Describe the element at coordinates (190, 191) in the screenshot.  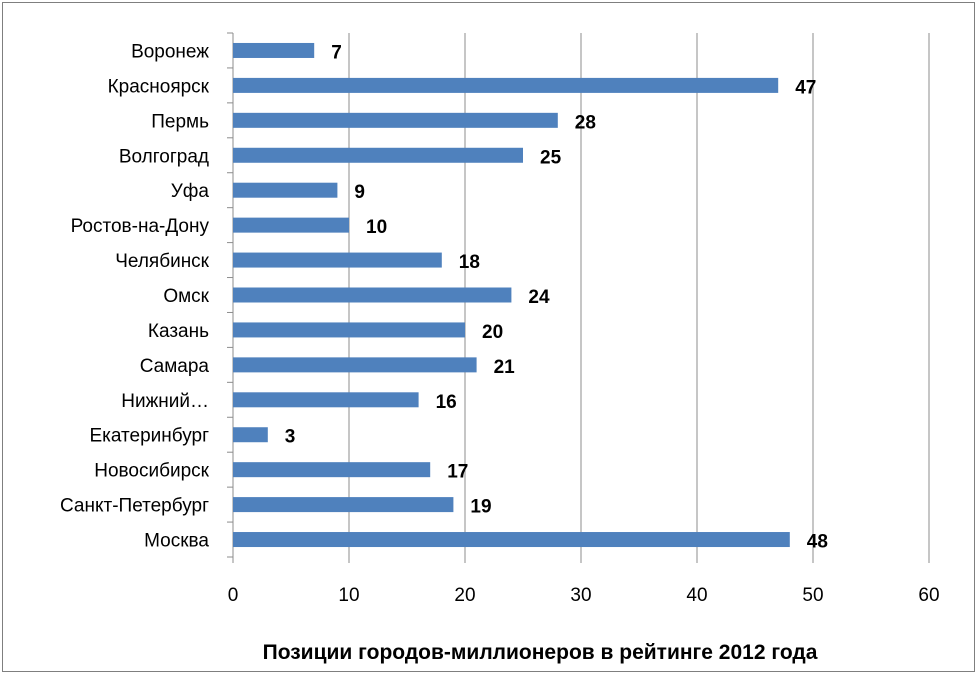
I see `category-label: Уфа` at that location.